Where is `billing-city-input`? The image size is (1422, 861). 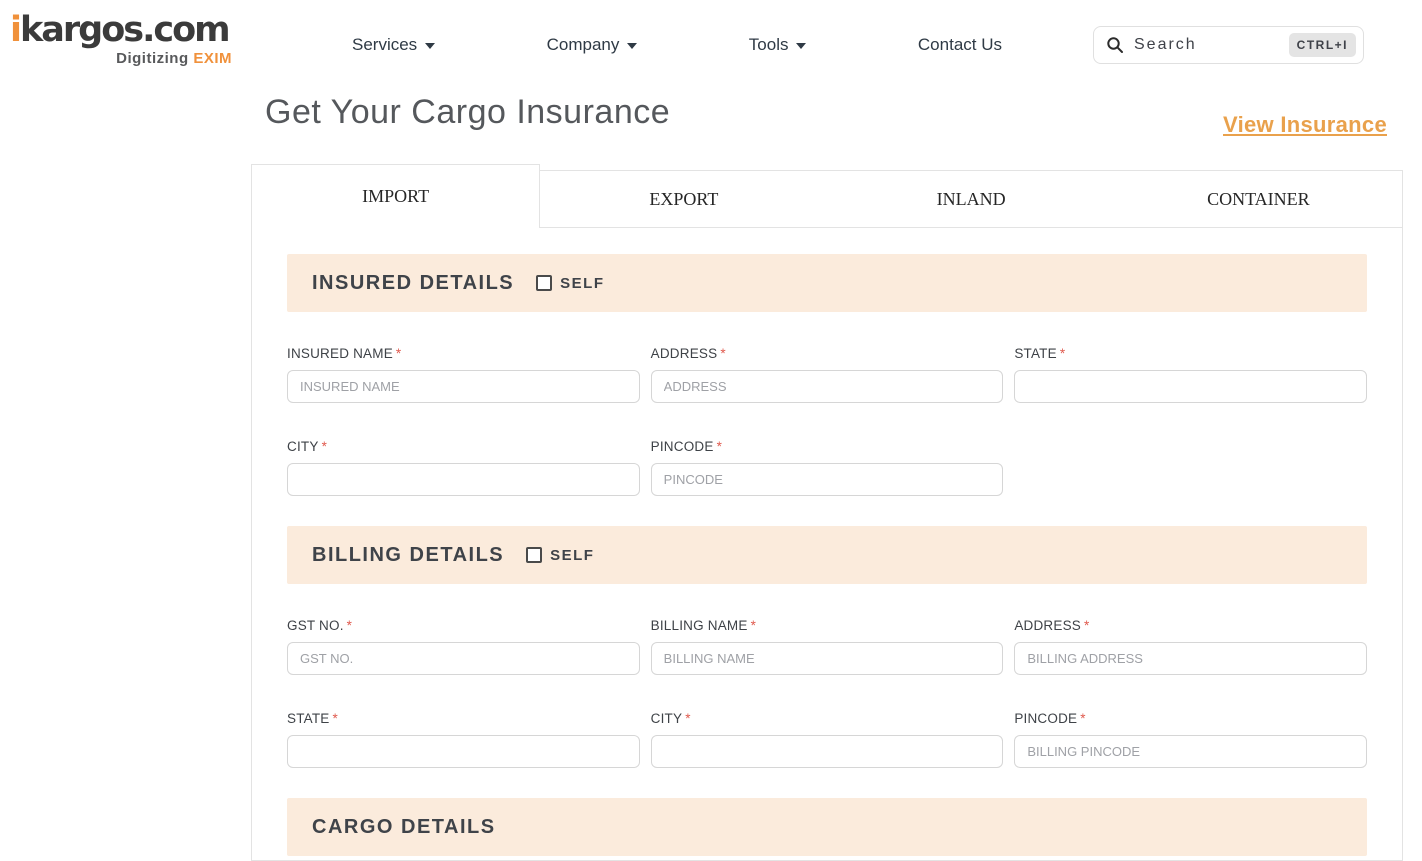
billing-city-input is located at coordinates (827, 751).